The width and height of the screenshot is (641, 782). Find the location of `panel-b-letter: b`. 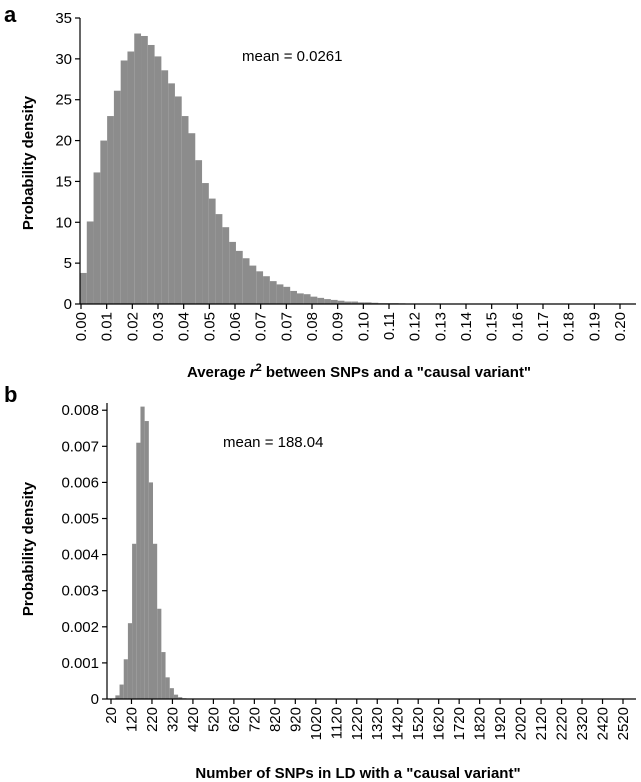

panel-b-letter: b is located at coordinates (10, 394).